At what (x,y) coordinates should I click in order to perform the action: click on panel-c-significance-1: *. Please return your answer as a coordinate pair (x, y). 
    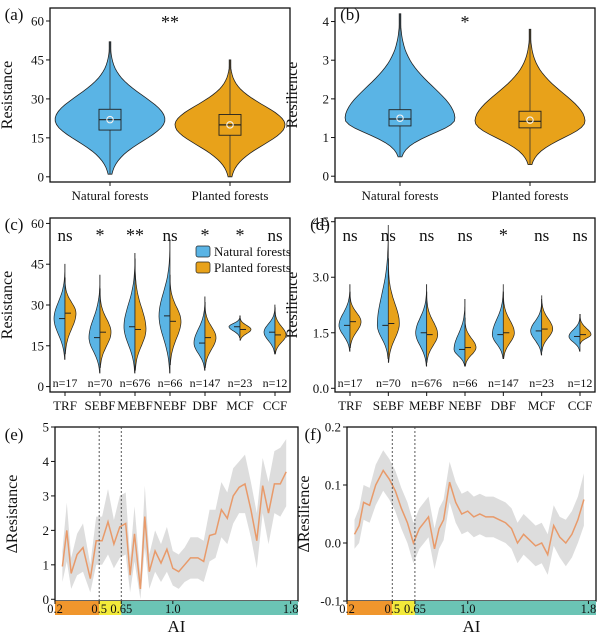
    Looking at the image, I should click on (100, 235).